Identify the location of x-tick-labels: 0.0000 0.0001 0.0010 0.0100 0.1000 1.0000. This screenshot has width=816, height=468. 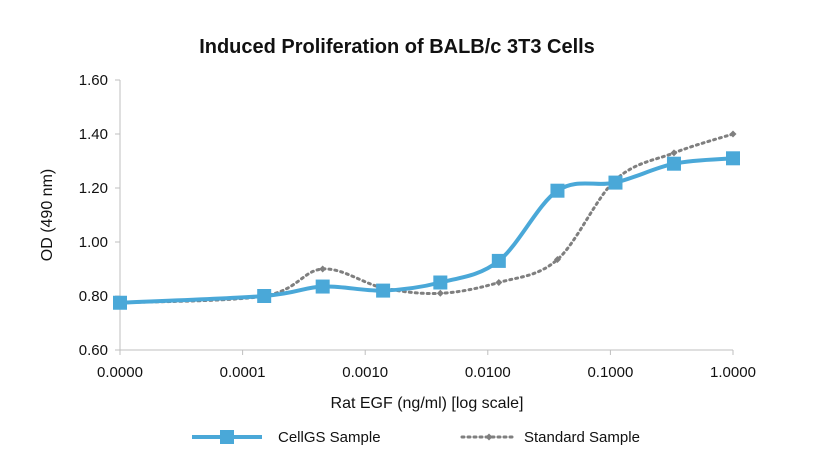
(426, 365).